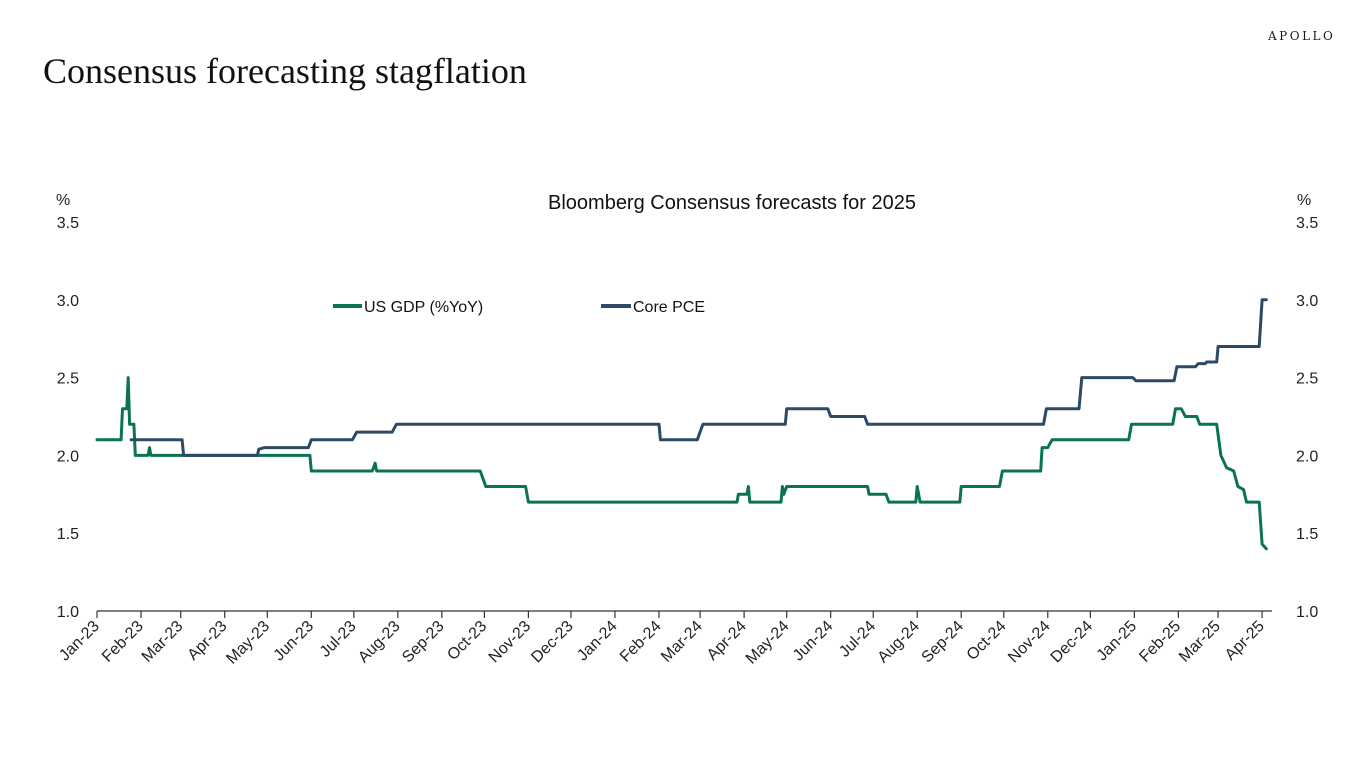 The image size is (1366, 768). What do you see at coordinates (732, 203) in the screenshot?
I see `chart-title: Bloomberg Consensus forecasts for 2025` at bounding box center [732, 203].